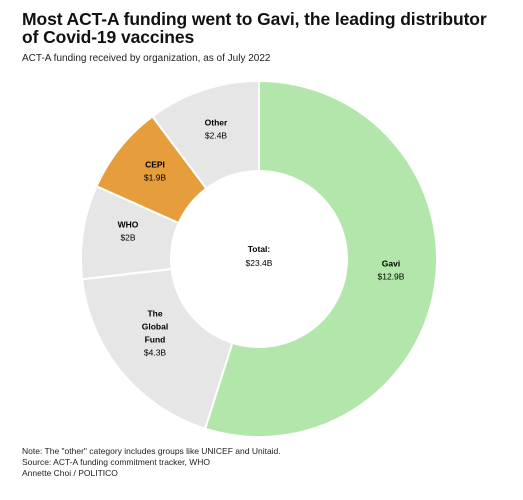 This screenshot has width=523, height=500. What do you see at coordinates (154, 314) in the screenshot?
I see `slice-label-name: The` at bounding box center [154, 314].